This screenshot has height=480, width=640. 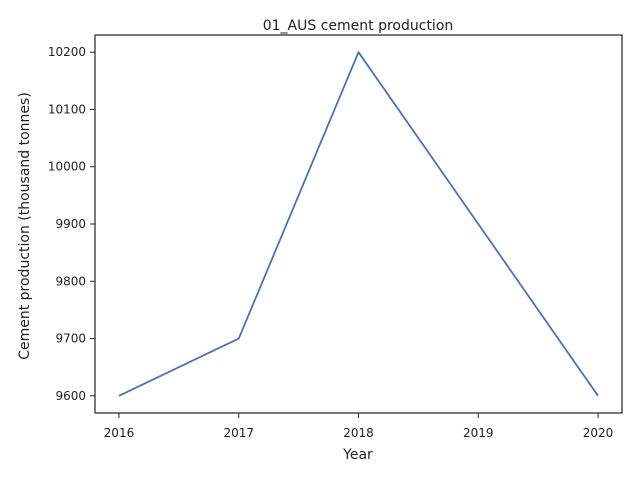 I want to click on y-axis: 9600 9700 9800 9900 10000 10100 10200, so click(x=71, y=224).